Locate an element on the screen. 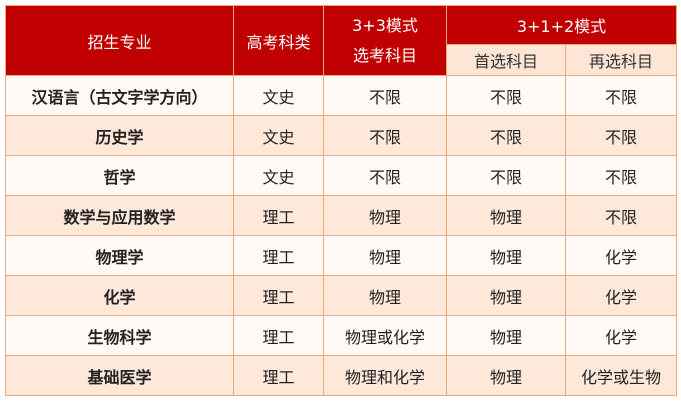 The width and height of the screenshot is (681, 404). header-first-choice: 首选科目 is located at coordinates (506, 60).